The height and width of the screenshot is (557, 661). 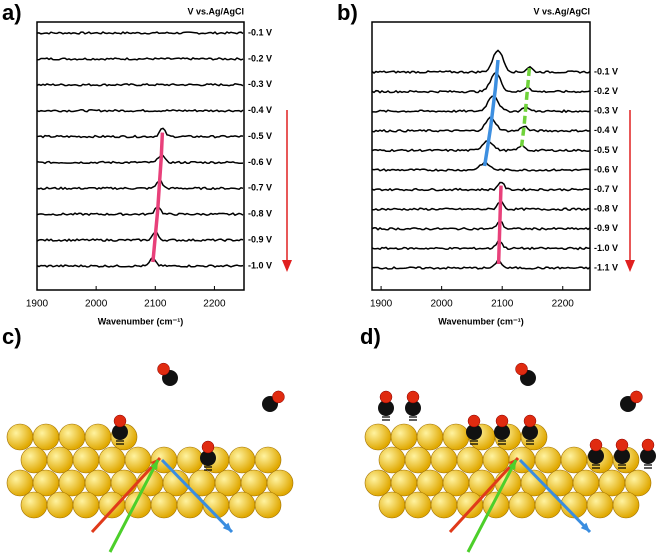 What do you see at coordinates (606, 267) in the screenshot?
I see `potential-label: -1.1 V` at bounding box center [606, 267].